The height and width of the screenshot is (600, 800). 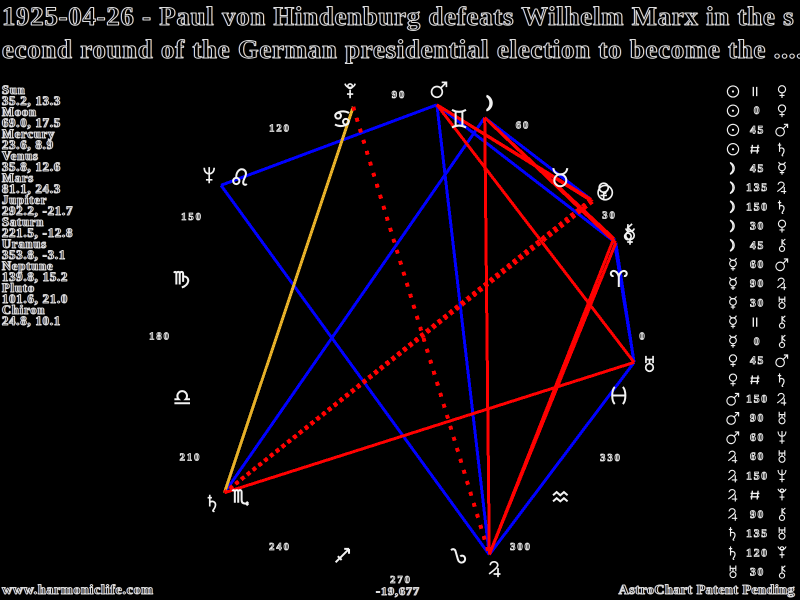 What do you see at coordinates (280, 547) in the screenshot?
I see `svg-text: 240` at bounding box center [280, 547].